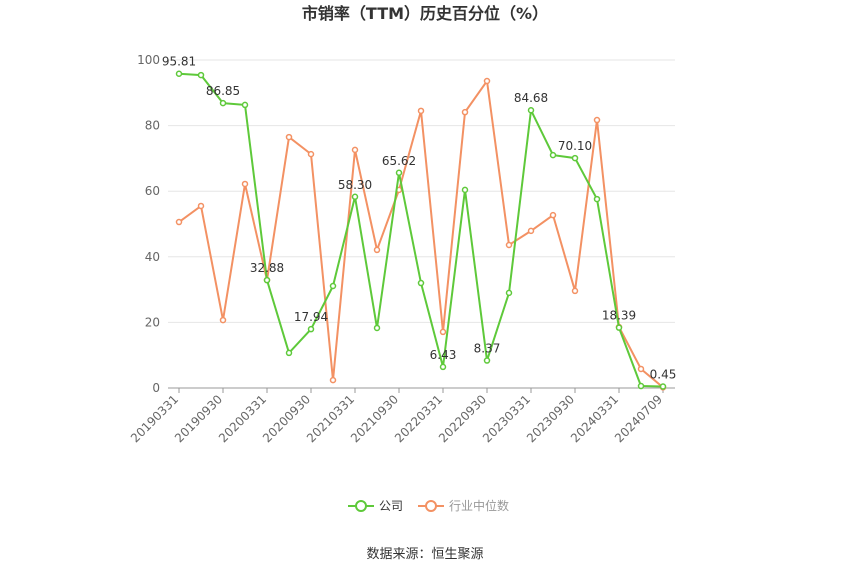 This screenshot has width=850, height=579. Describe the element at coordinates (479, 505) in the screenshot. I see `legend-label: 行业中位数` at that location.